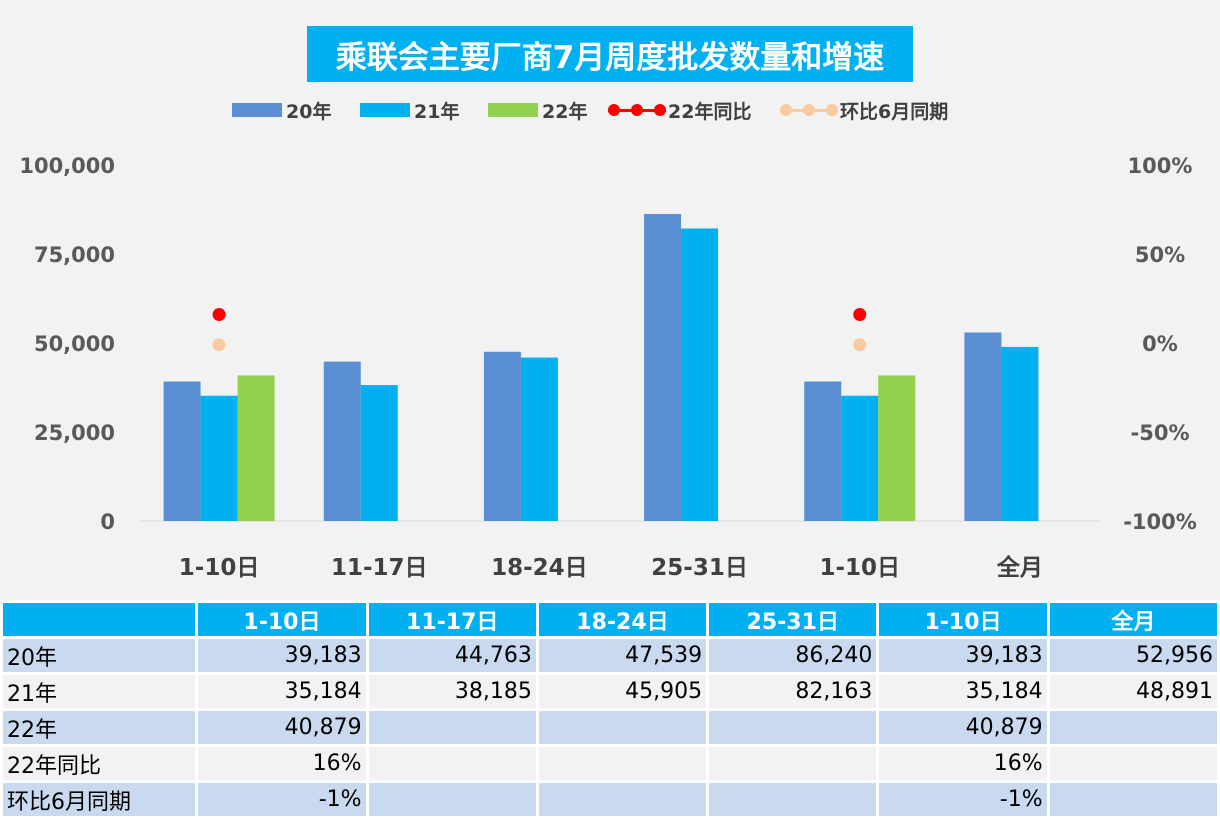  I want to click on legend-label: 22年, so click(565, 111).